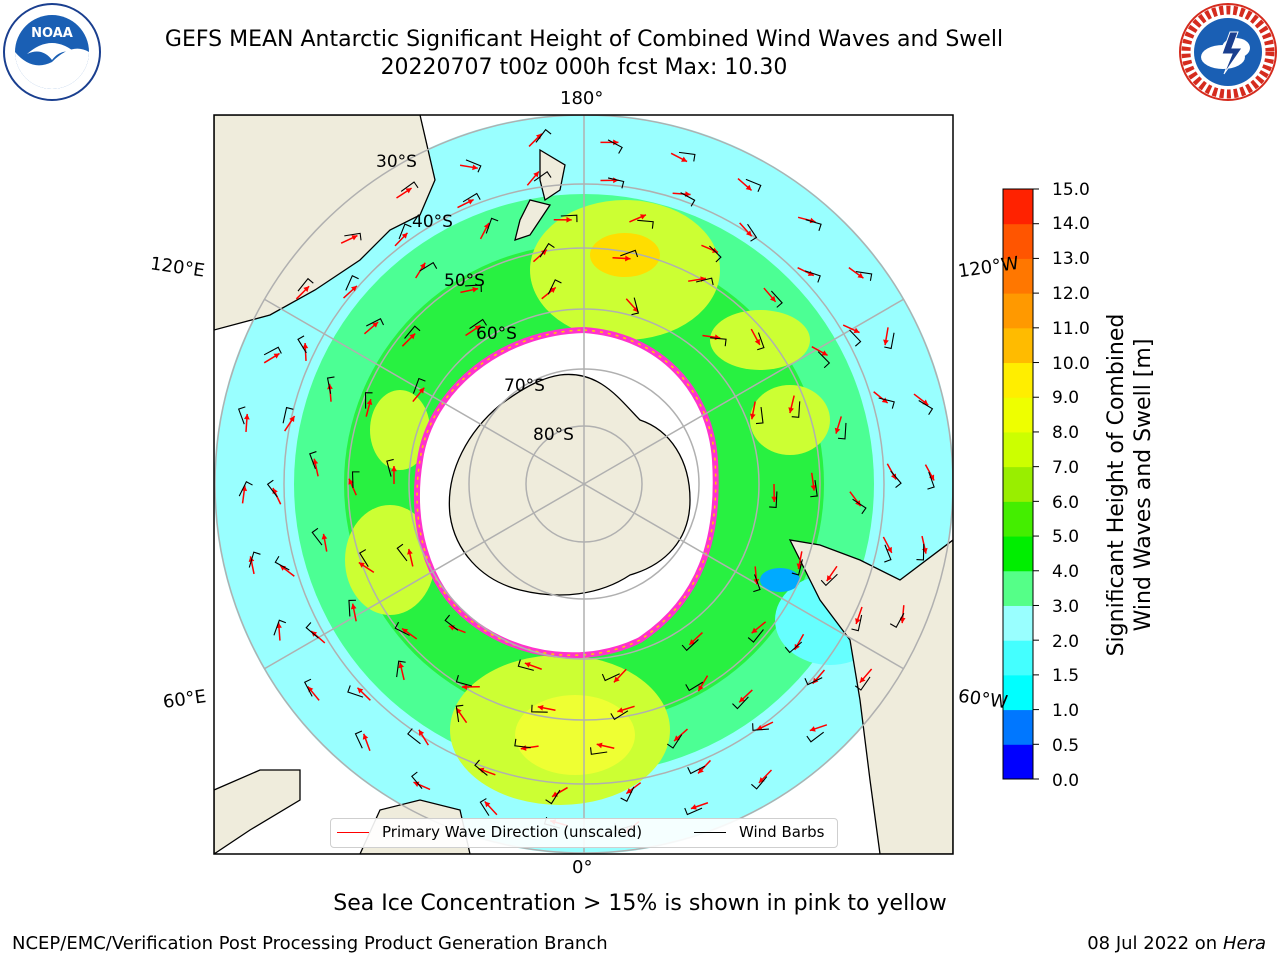  Describe the element at coordinates (1071, 259) in the screenshot. I see `colorbar-tick: 13.0` at that location.